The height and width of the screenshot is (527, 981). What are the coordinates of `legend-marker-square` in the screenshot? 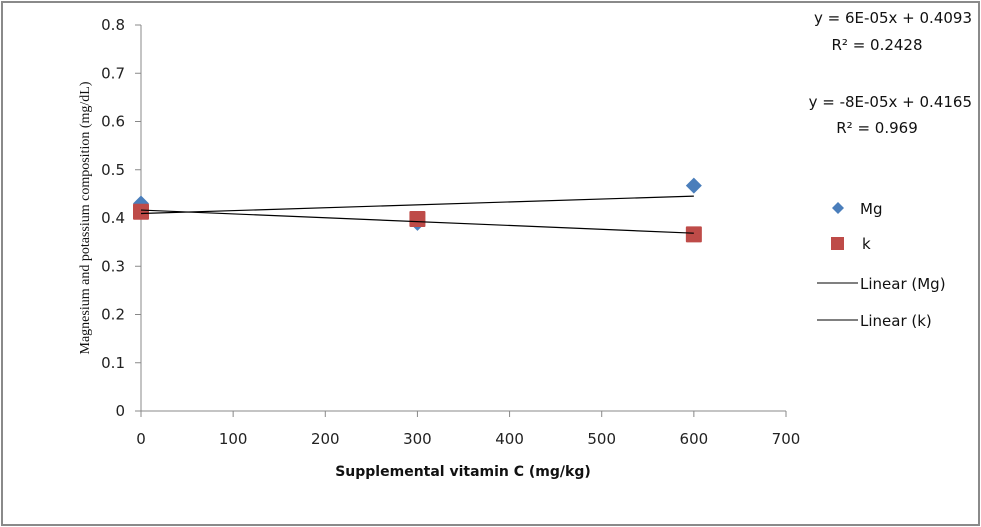 It's located at (837, 243).